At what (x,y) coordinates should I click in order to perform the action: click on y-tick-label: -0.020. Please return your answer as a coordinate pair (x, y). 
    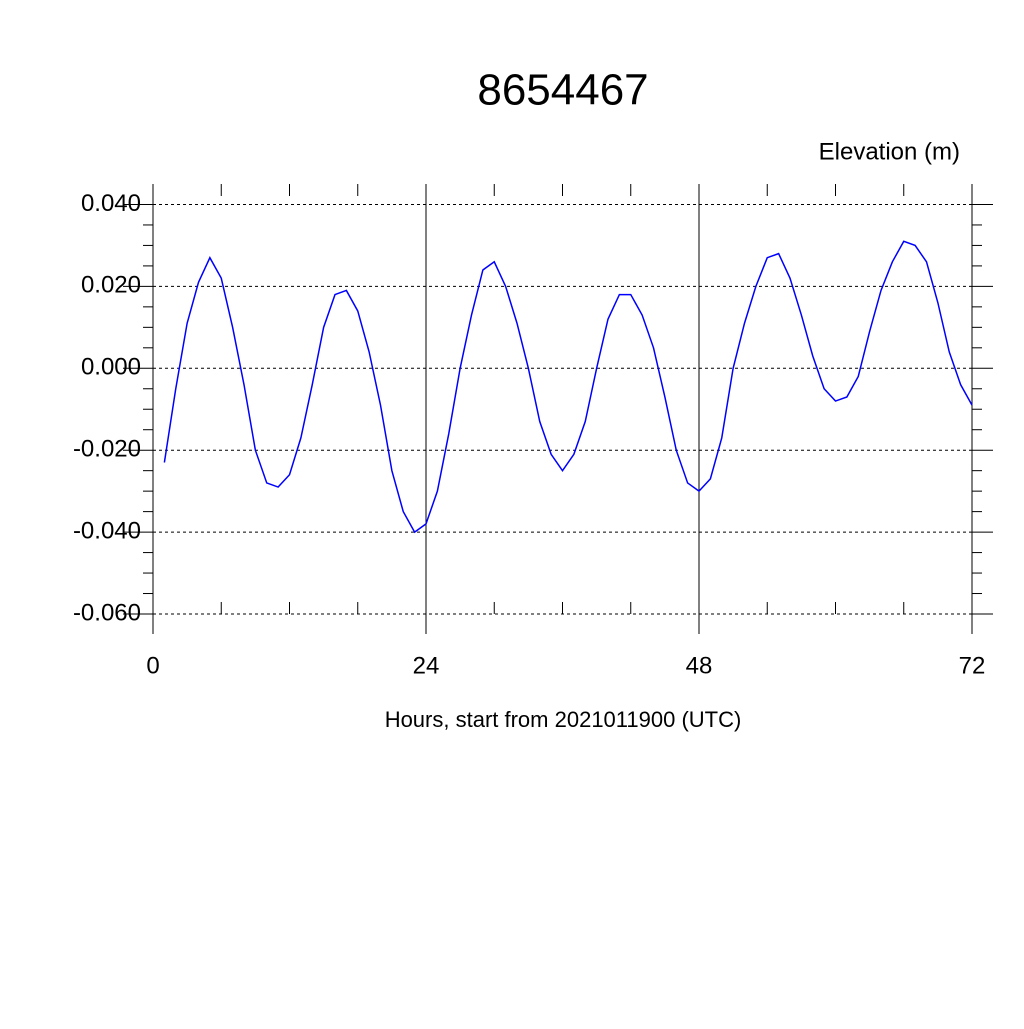
    Looking at the image, I should click on (107, 449).